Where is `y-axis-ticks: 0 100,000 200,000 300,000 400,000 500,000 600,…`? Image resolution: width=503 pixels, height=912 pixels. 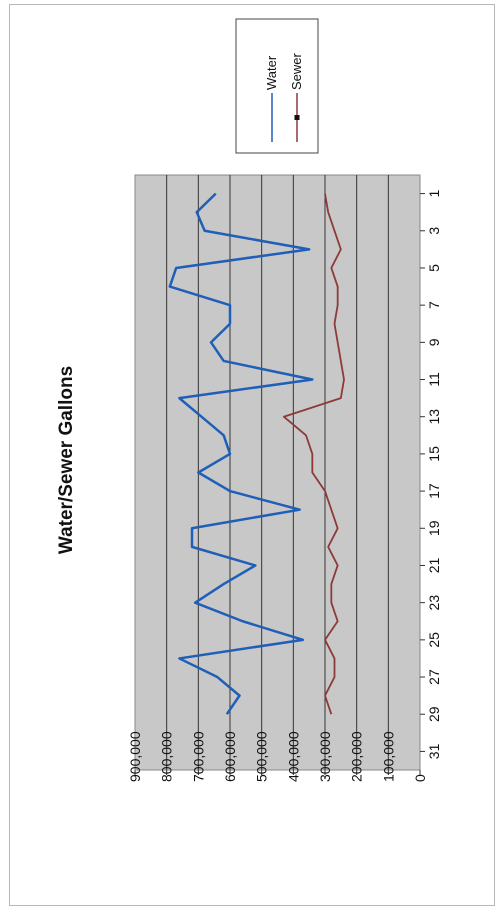 y-axis-ticks: 0 100,000 200,000 300,000 400,000 500,000 600,… is located at coordinates (277, 756).